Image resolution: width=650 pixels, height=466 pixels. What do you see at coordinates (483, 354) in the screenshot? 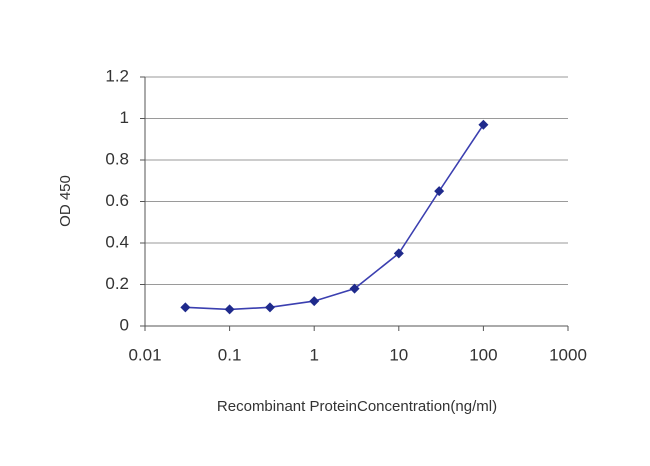
I see `x-tick-label: 100` at bounding box center [483, 354].